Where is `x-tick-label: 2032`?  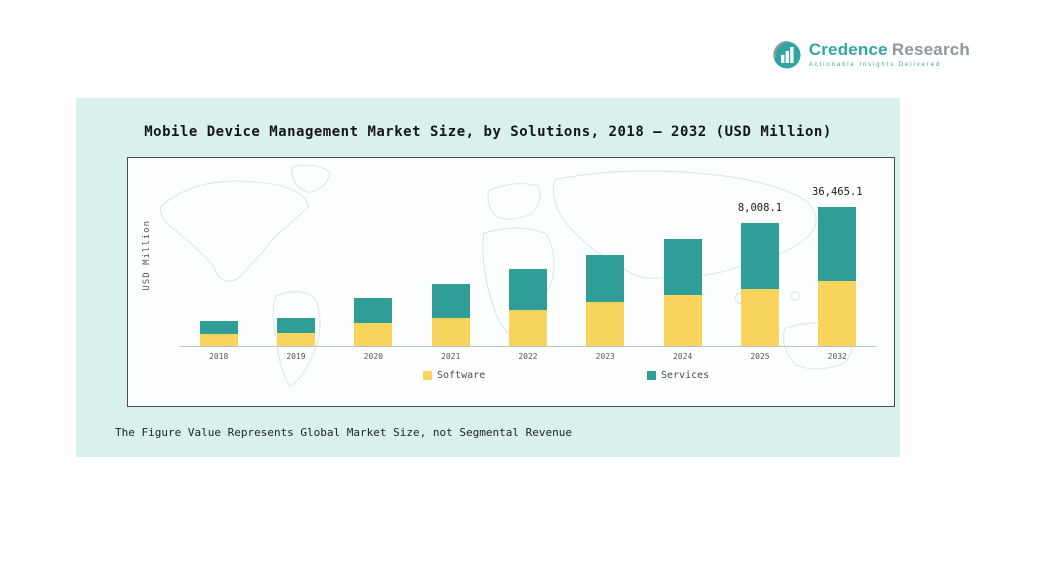
x-tick-label: 2032 is located at coordinates (837, 356).